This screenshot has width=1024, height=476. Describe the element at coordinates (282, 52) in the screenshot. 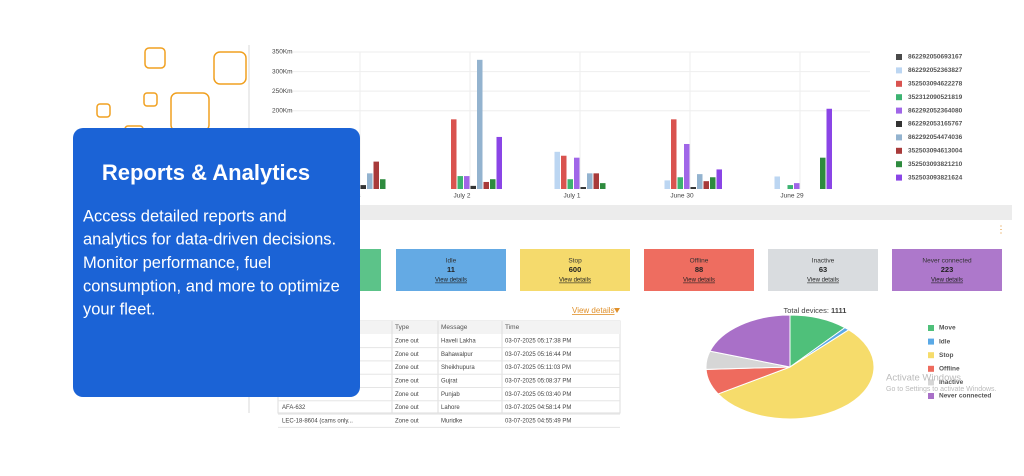

I see `y-tick-label: 350Km` at that location.